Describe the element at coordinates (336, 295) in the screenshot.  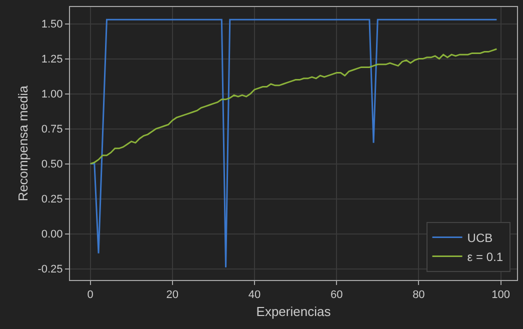
I see `x-tick-label: 60` at that location.